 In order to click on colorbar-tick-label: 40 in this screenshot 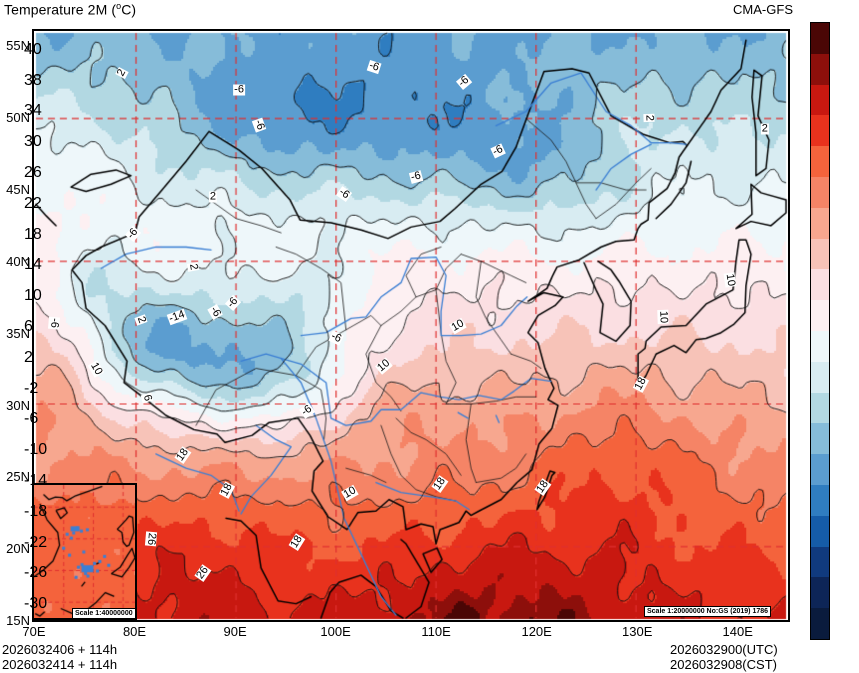, I will do `click(33, 49)`.